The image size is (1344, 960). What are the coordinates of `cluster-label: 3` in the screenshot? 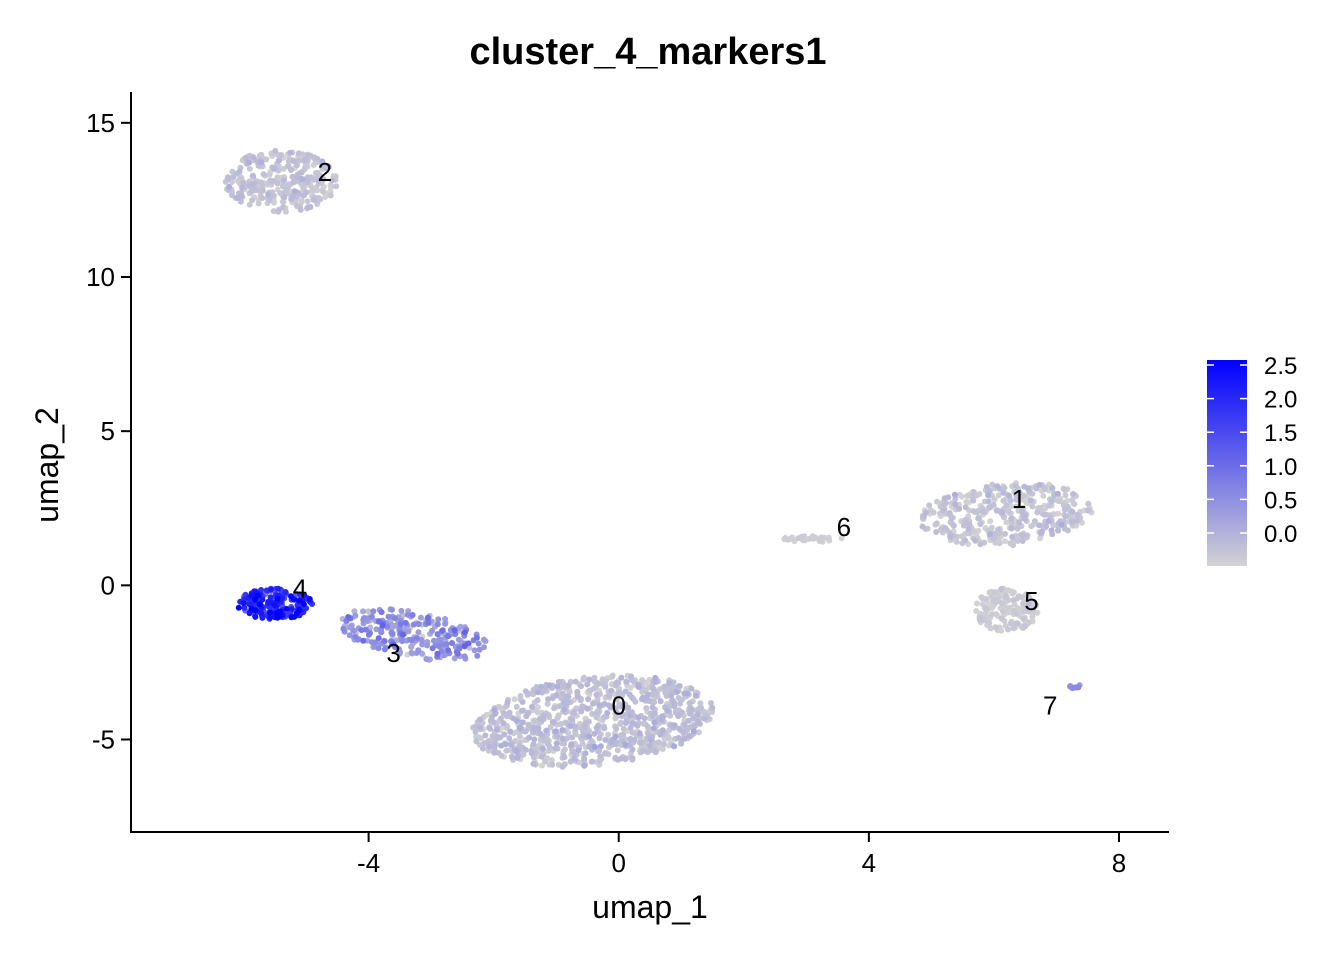 It's located at (393, 653).